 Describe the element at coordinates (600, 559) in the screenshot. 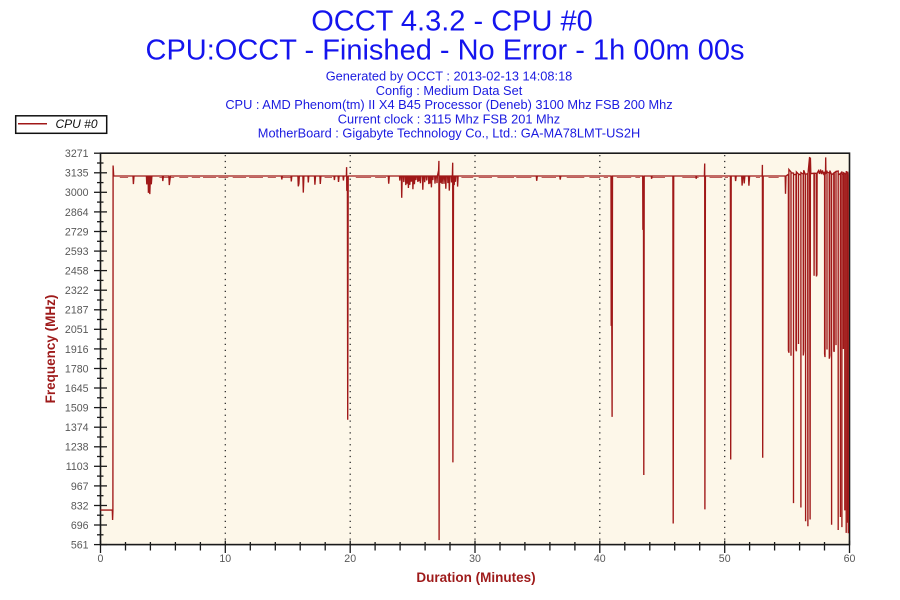

I see `svg-text: 40` at that location.